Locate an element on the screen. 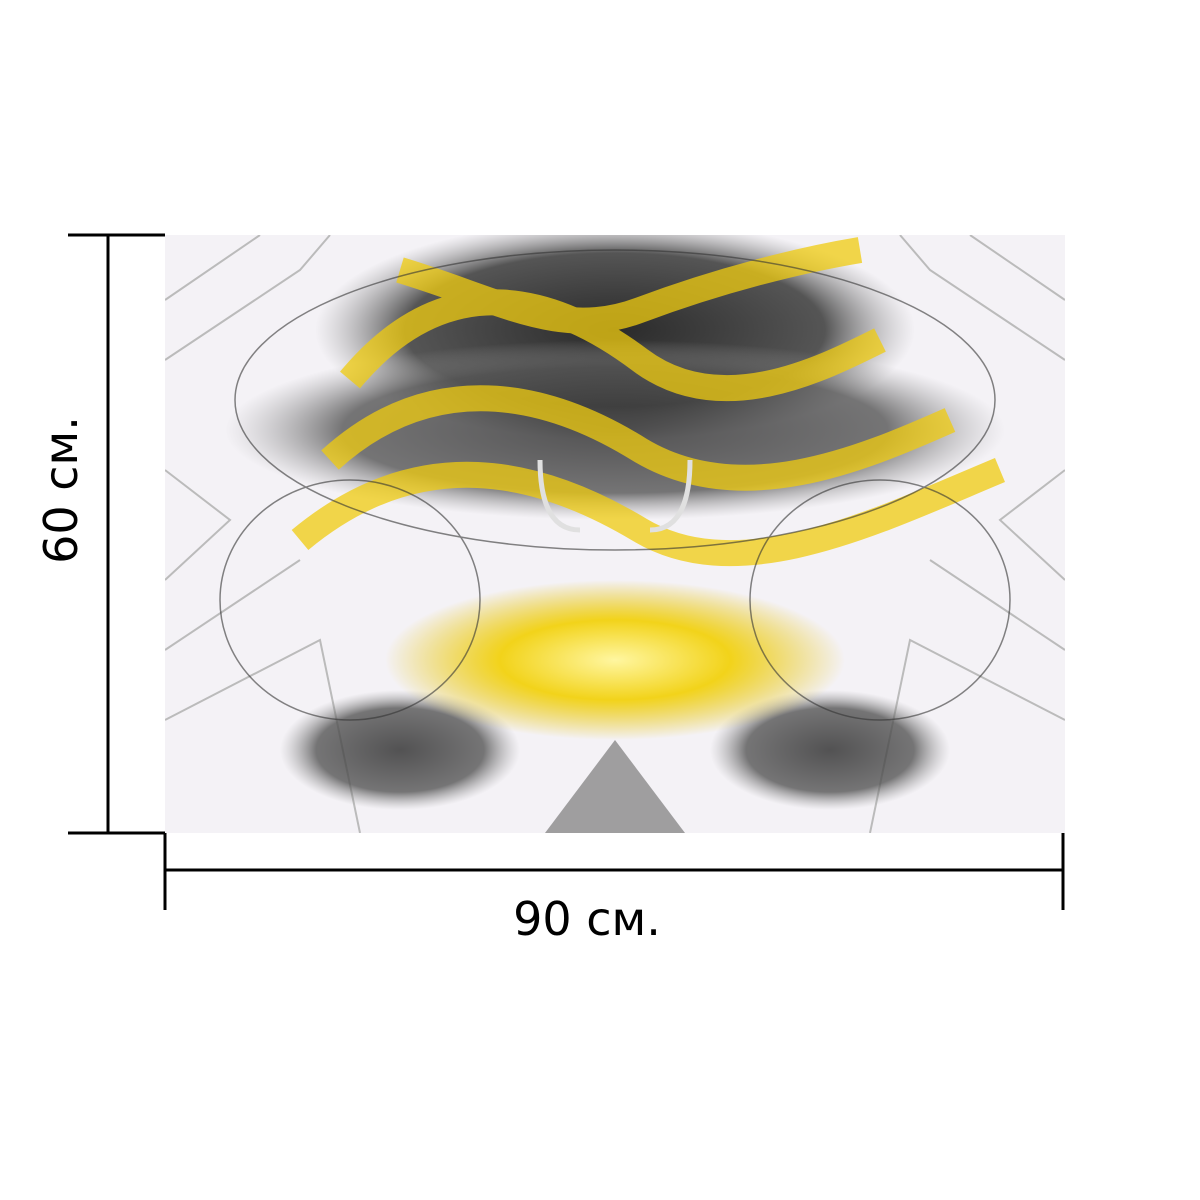 The width and height of the screenshot is (1200, 1200). height-label: 60 см. is located at coordinates (61, 490).